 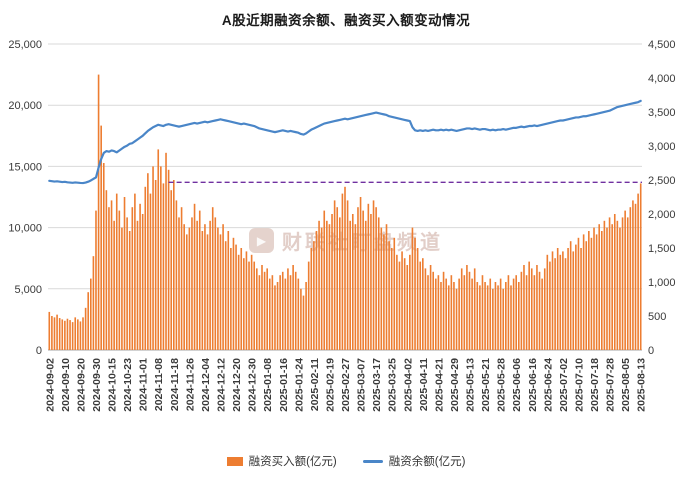 I want to click on svg-text: 20,000, so click(x=25, y=106).